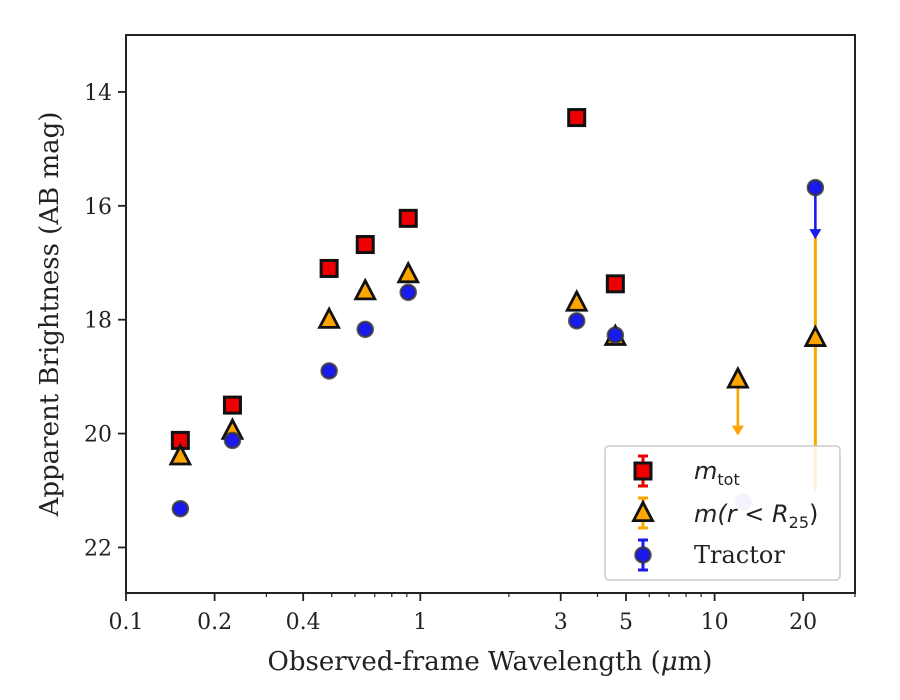 The width and height of the screenshot is (900, 700). What do you see at coordinates (490, 662) in the screenshot?
I see `x-axis-title: Observed-frame Wavelength (μm)` at bounding box center [490, 662].